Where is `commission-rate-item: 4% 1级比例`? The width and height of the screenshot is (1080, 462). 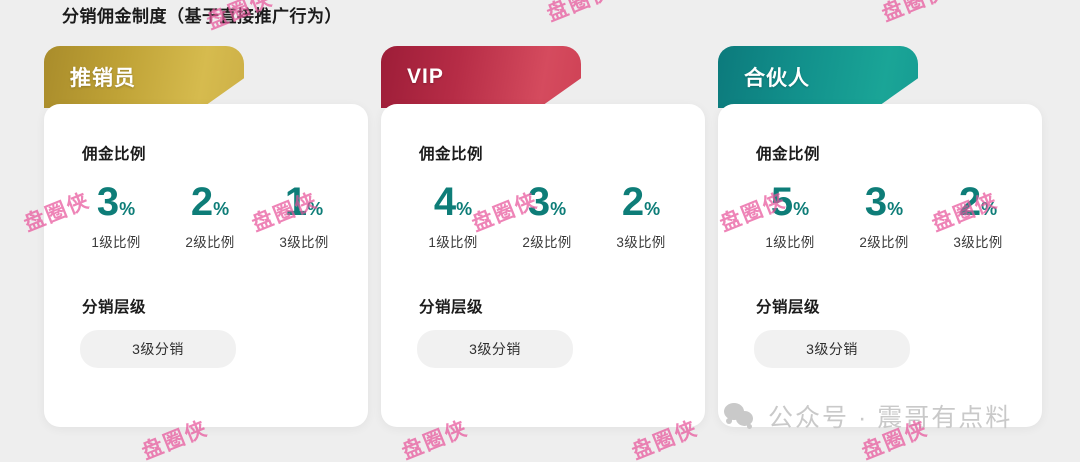 commission-rate-item: 4% 1级比例 is located at coordinates (453, 216).